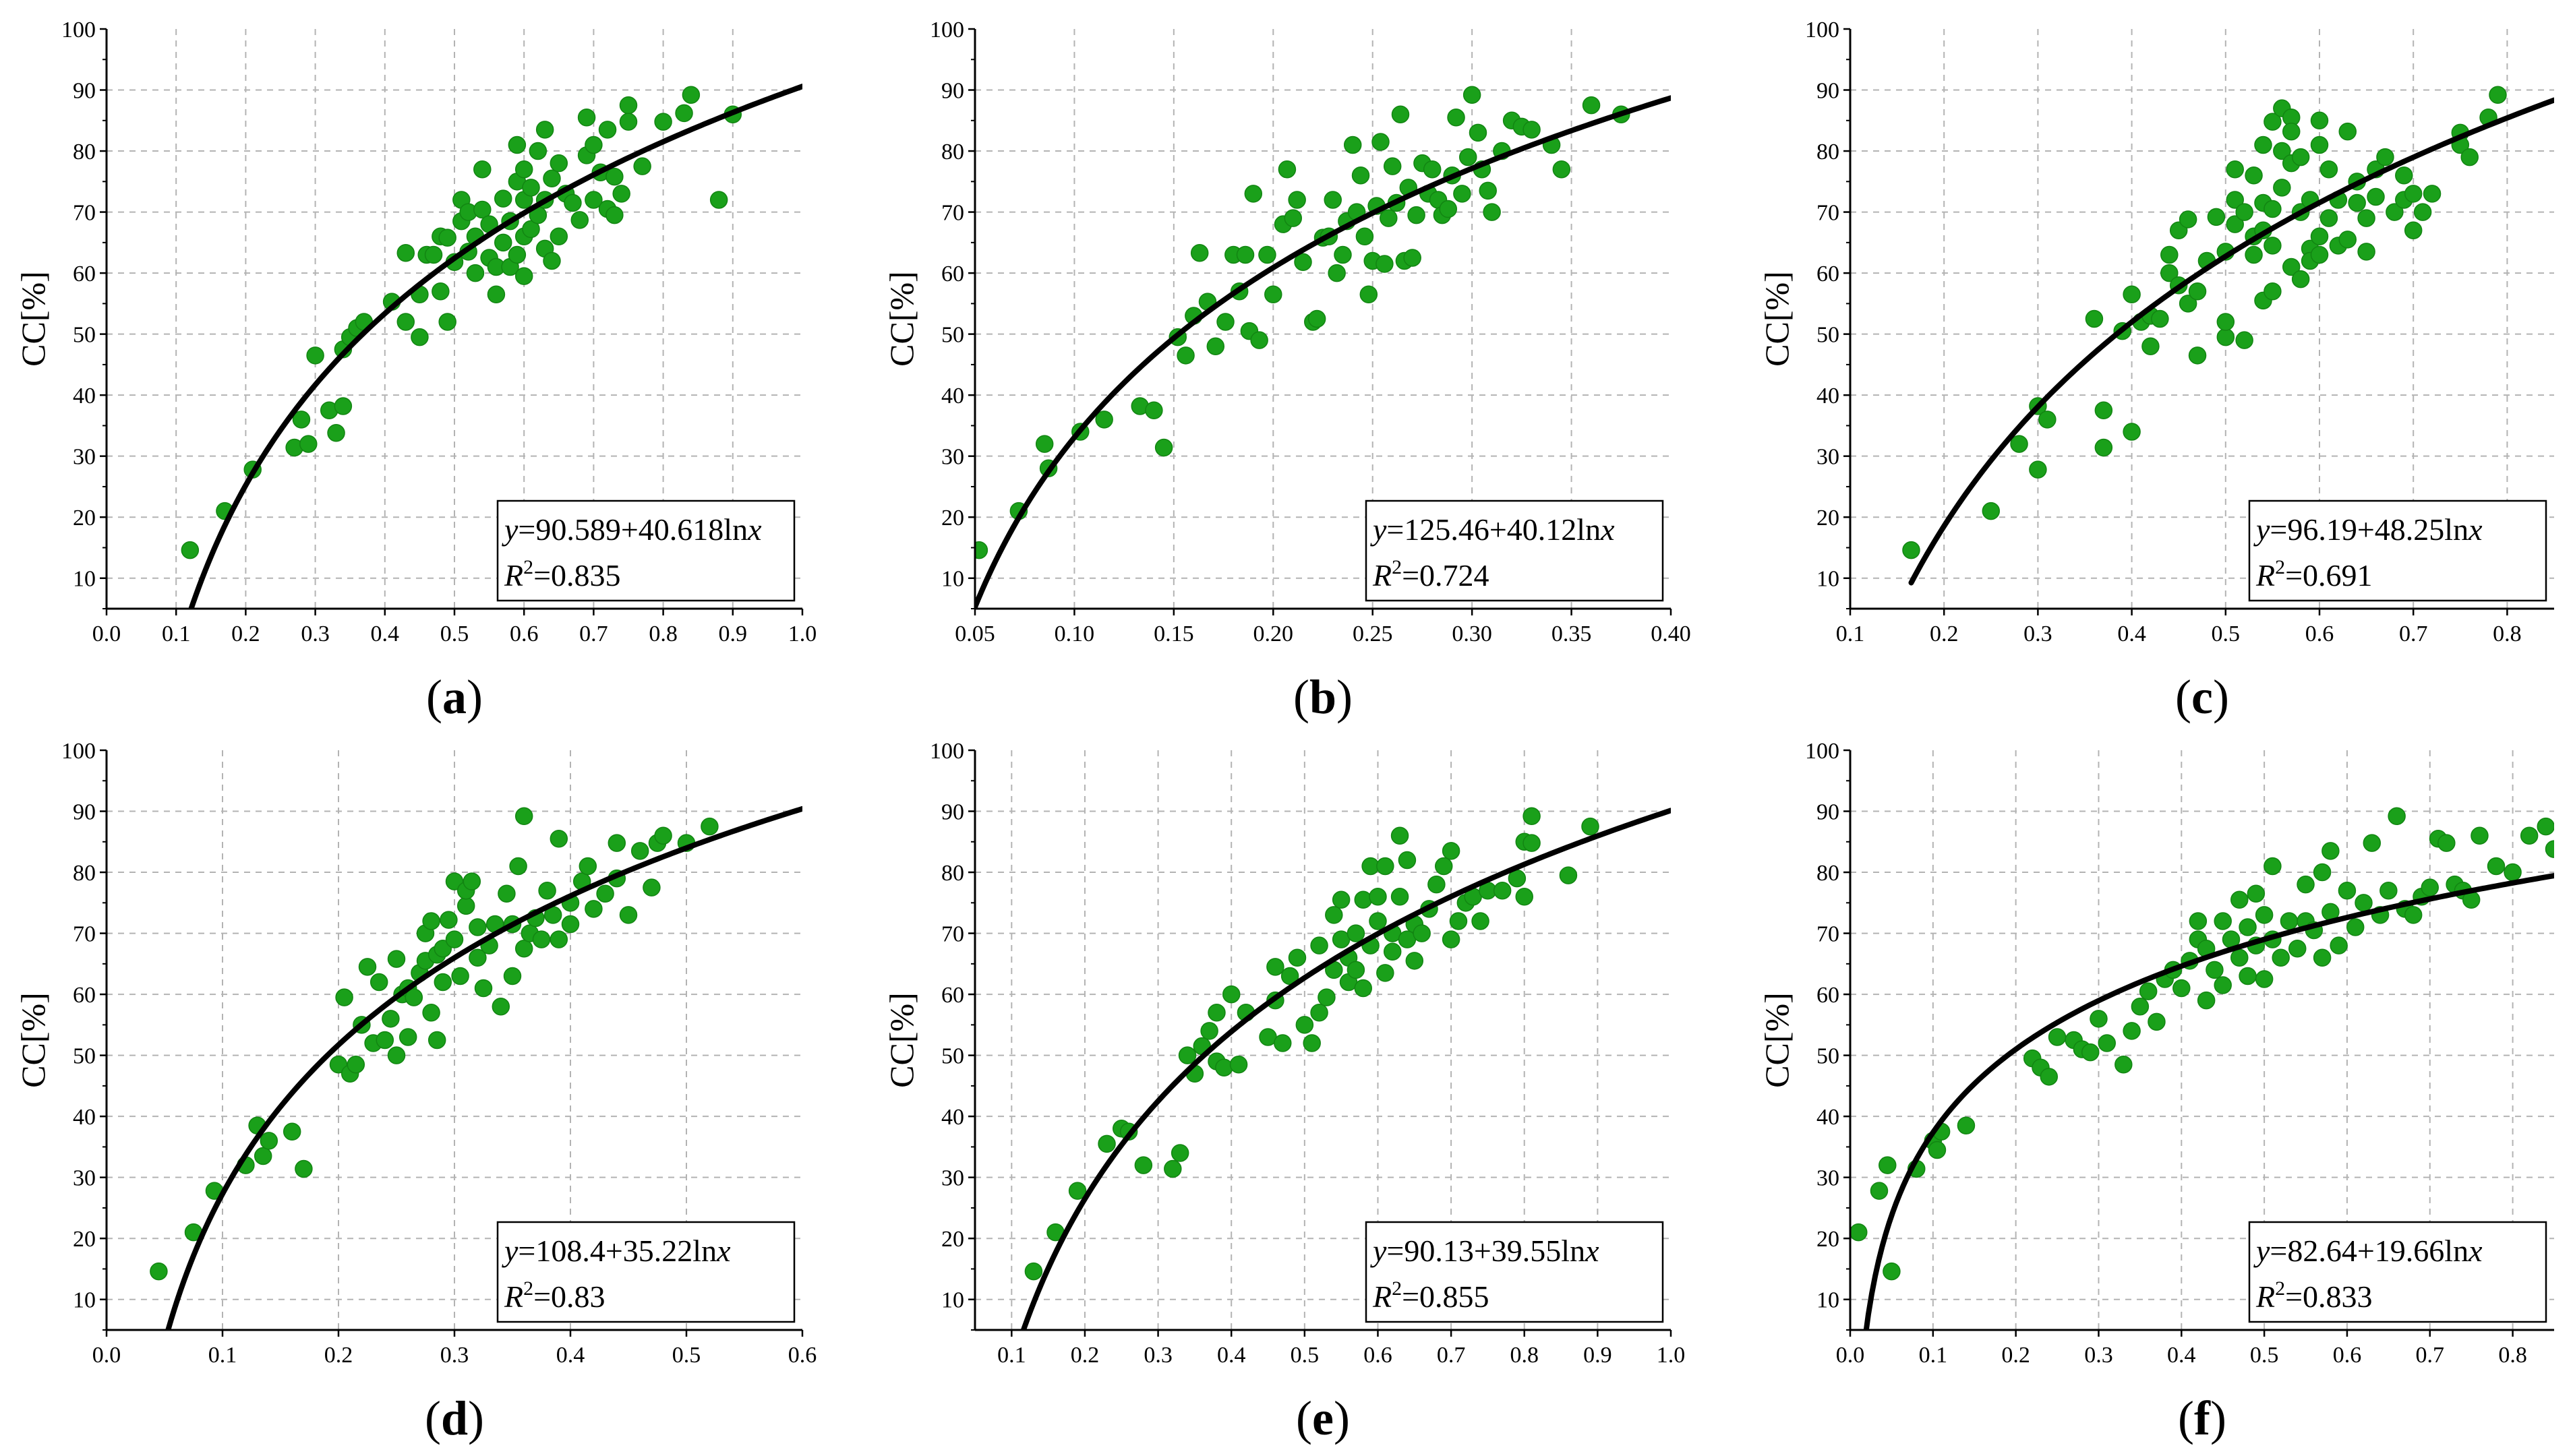 This screenshot has width=2573, height=1456. I want to click on x-tick-label: 0.8, so click(1524, 1355).